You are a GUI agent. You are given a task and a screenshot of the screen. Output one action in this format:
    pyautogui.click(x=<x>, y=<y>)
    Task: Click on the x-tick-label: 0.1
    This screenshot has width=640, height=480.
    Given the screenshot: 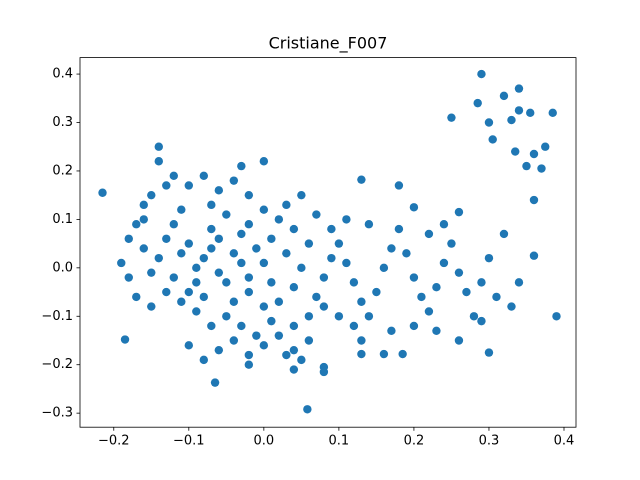 What is the action you would take?
    pyautogui.click(x=339, y=441)
    